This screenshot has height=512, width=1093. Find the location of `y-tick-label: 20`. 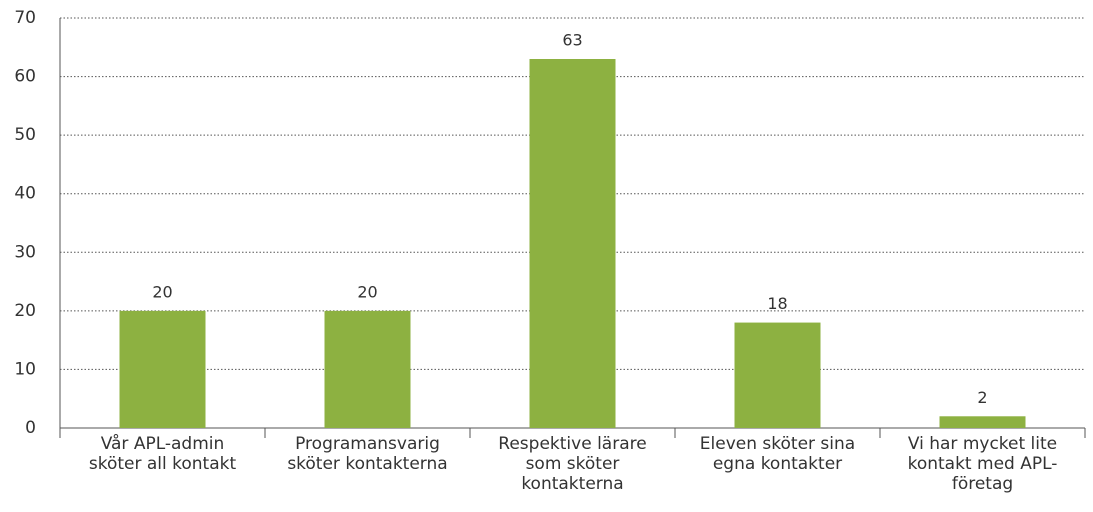

y-tick-label: 20 is located at coordinates (25, 311).